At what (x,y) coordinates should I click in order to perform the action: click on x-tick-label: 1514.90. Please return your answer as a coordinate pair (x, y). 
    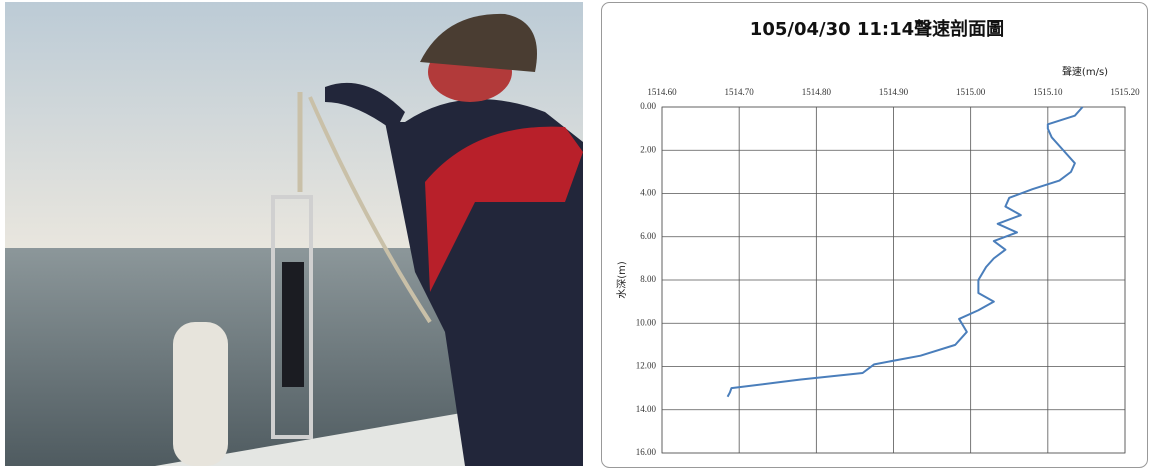
    Looking at the image, I should click on (894, 92).